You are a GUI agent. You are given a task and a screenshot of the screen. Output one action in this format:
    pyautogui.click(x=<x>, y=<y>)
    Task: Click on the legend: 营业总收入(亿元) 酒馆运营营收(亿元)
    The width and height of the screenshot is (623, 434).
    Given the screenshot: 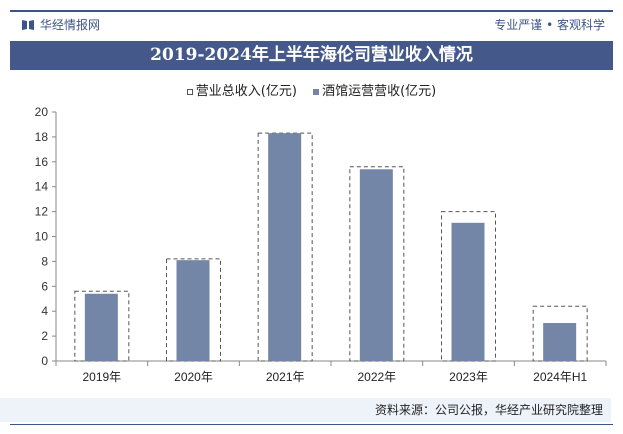 What is the action you would take?
    pyautogui.click(x=311, y=89)
    